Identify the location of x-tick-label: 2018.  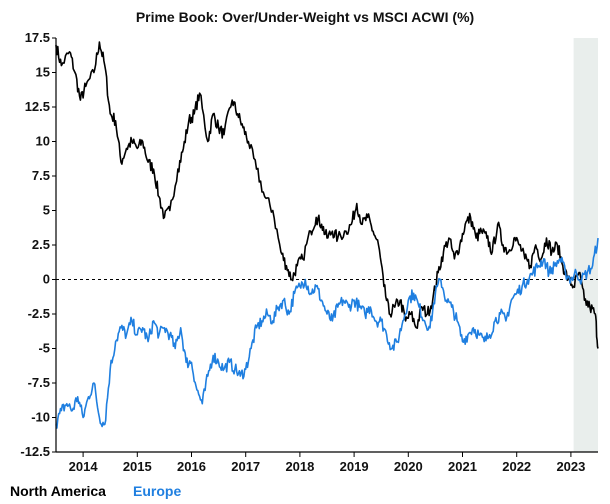
(299, 466).